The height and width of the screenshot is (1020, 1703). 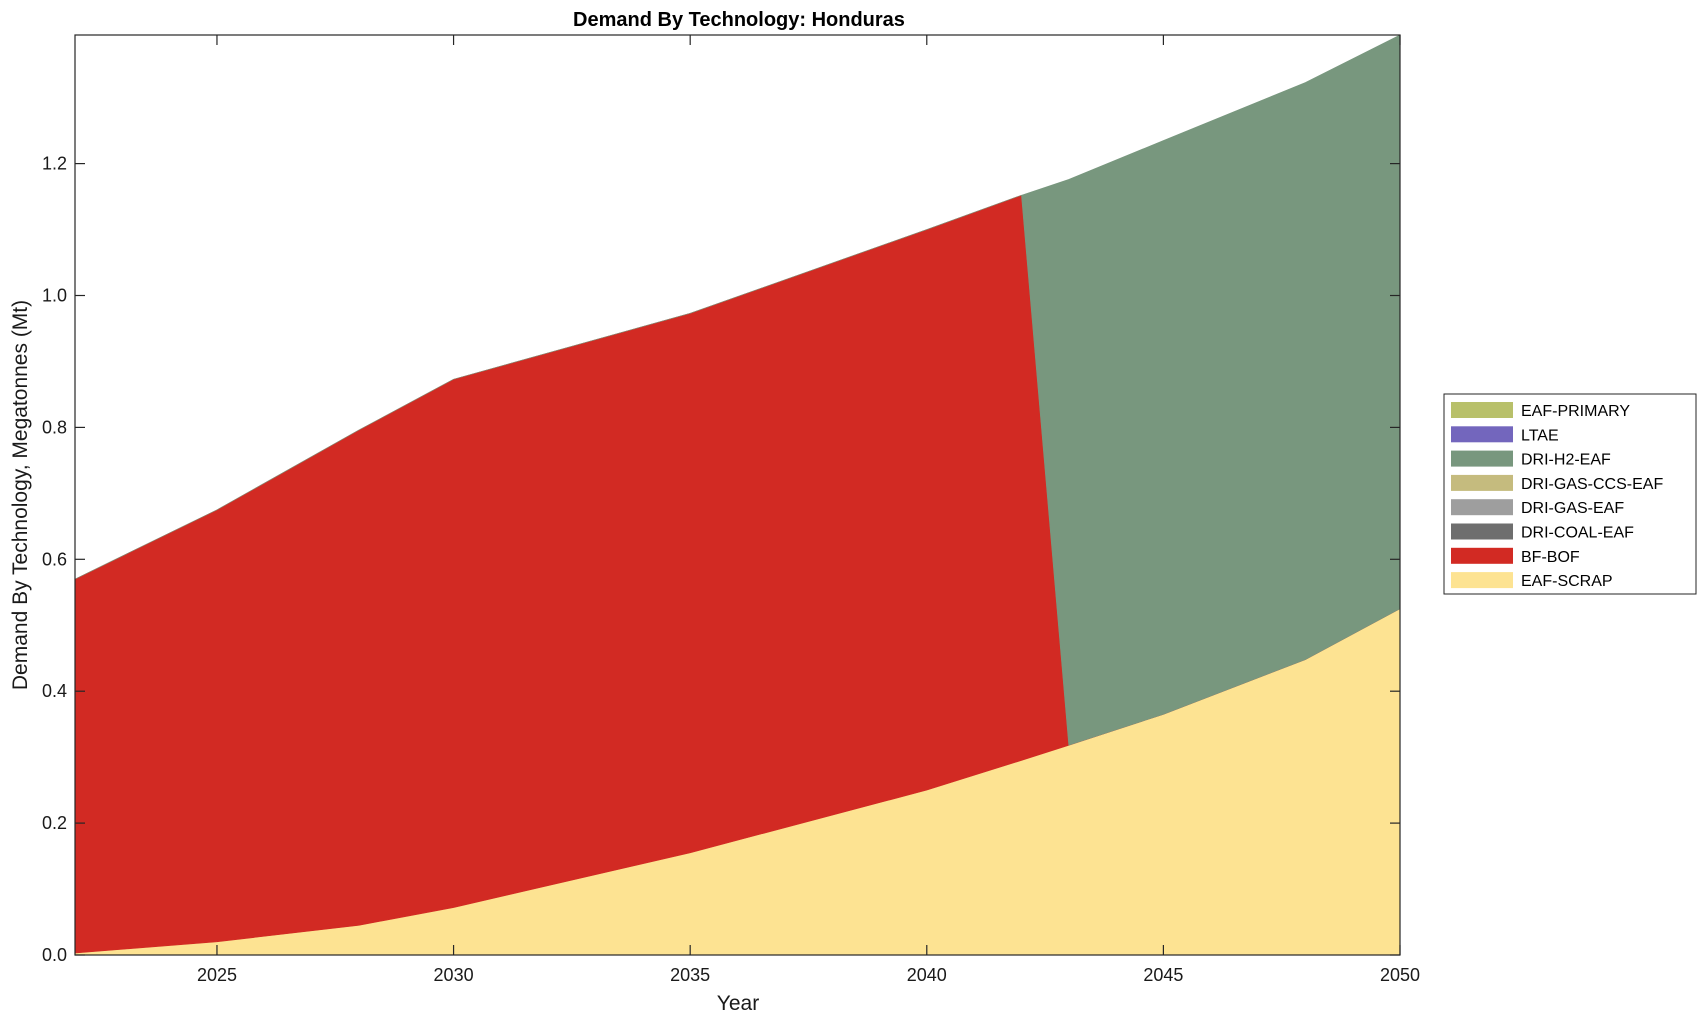 What do you see at coordinates (1567, 581) in the screenshot?
I see `legend-label: EAF-SCRAP` at bounding box center [1567, 581].